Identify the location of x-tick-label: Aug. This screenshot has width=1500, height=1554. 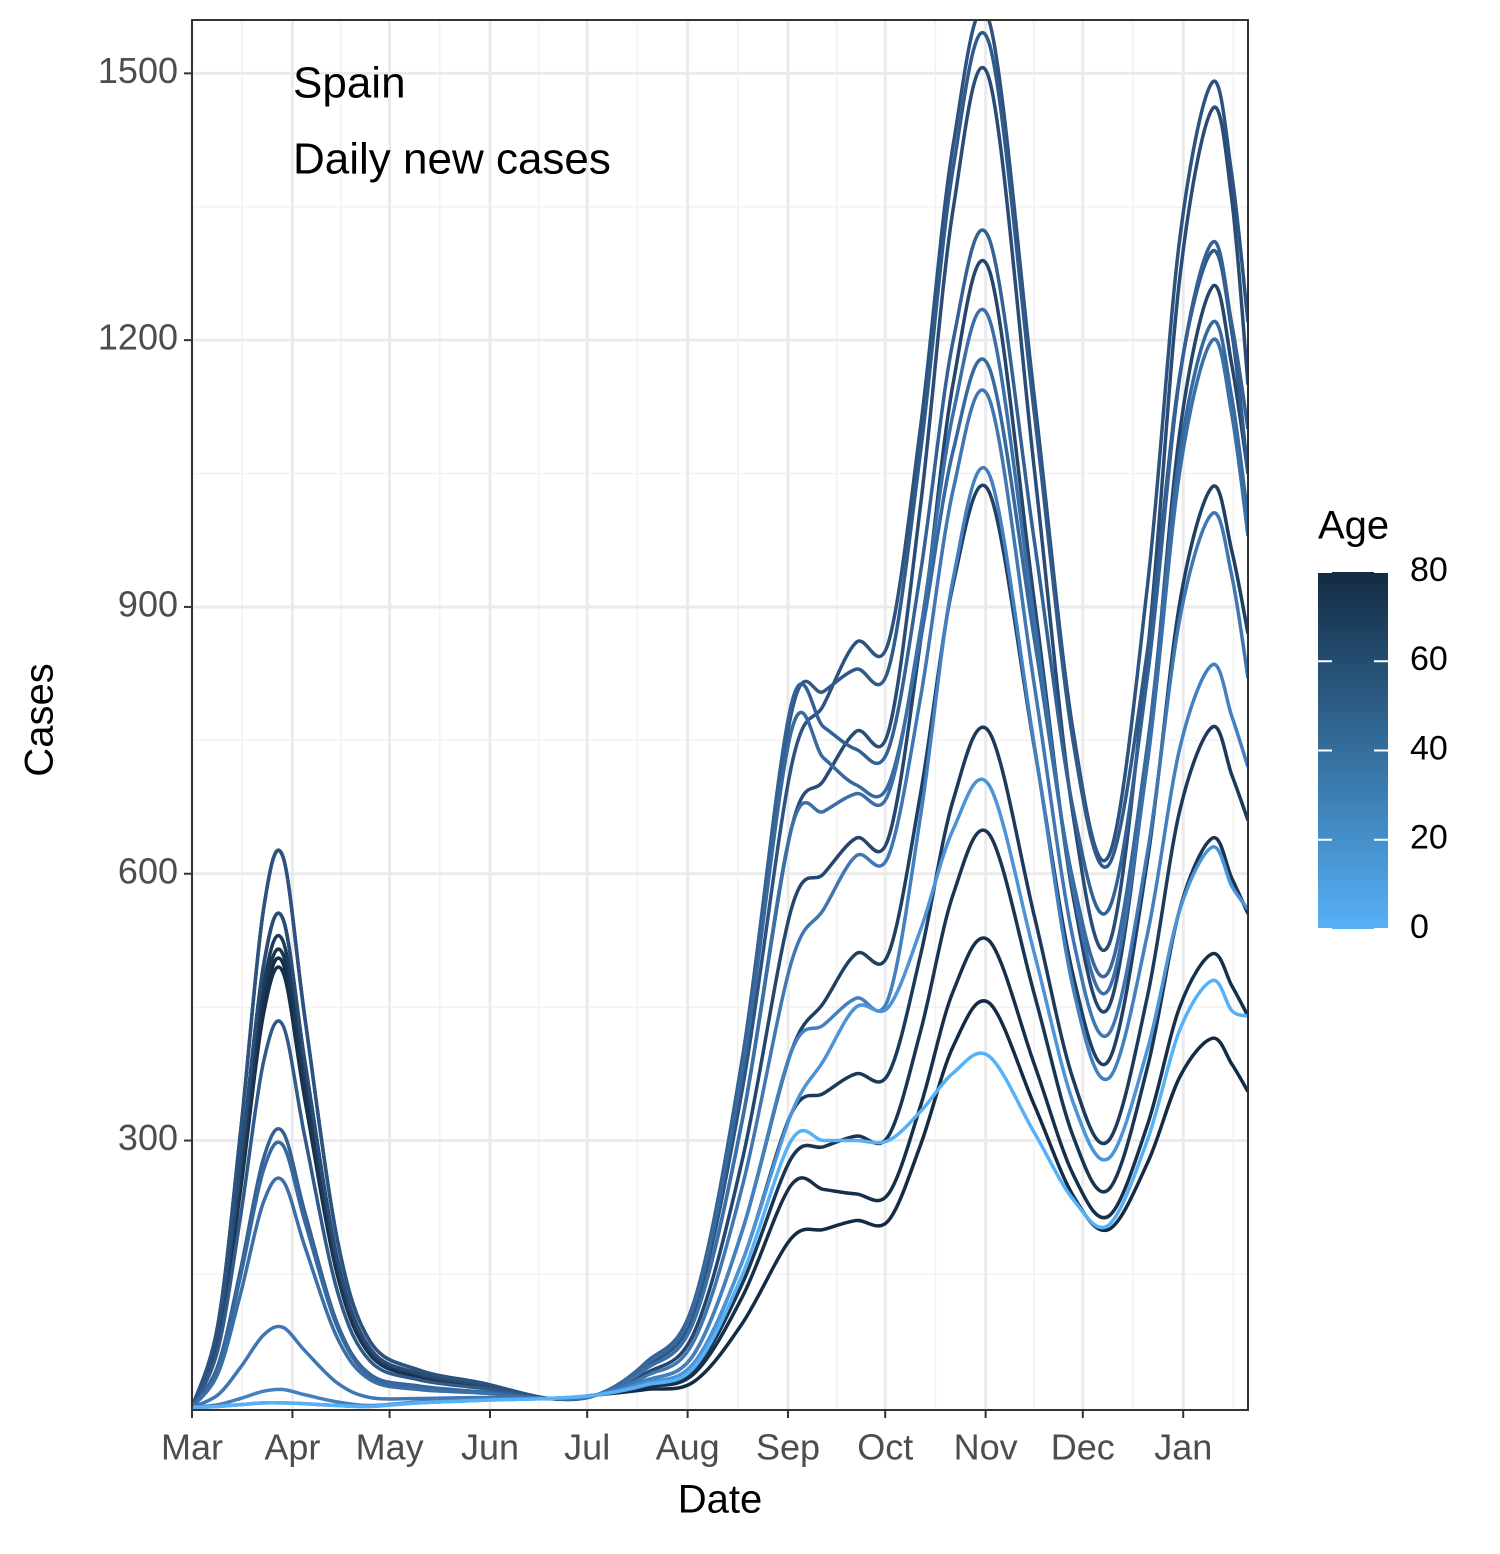
(688, 1447).